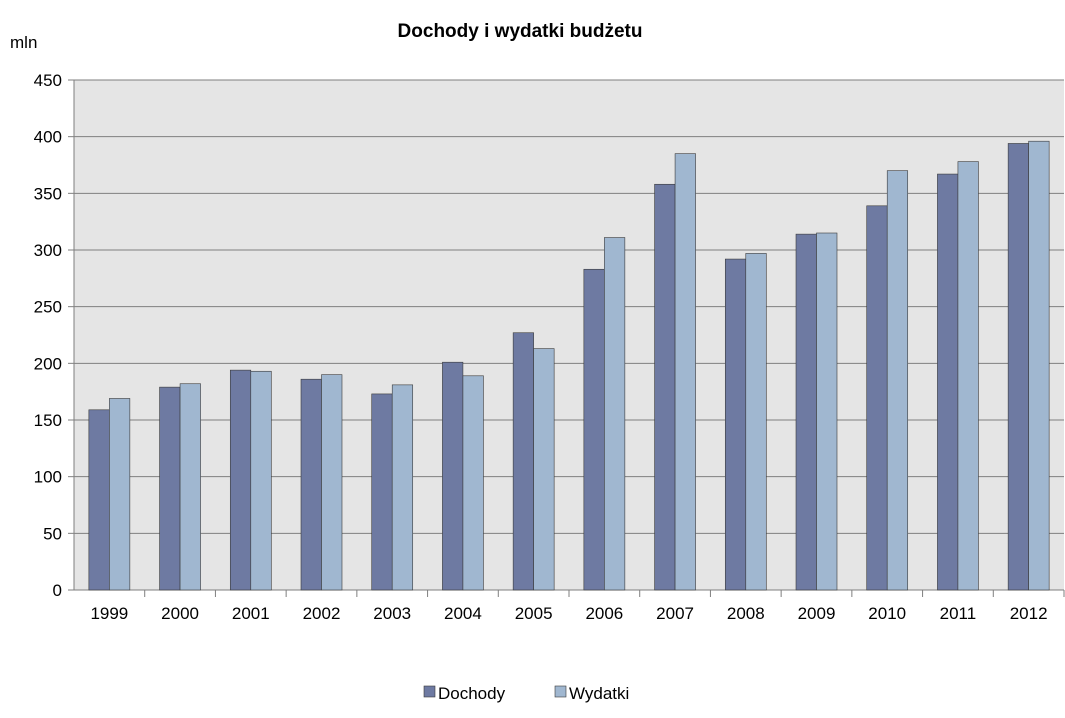 The height and width of the screenshot is (718, 1065). I want to click on bar-wydatki-2002, so click(332, 482).